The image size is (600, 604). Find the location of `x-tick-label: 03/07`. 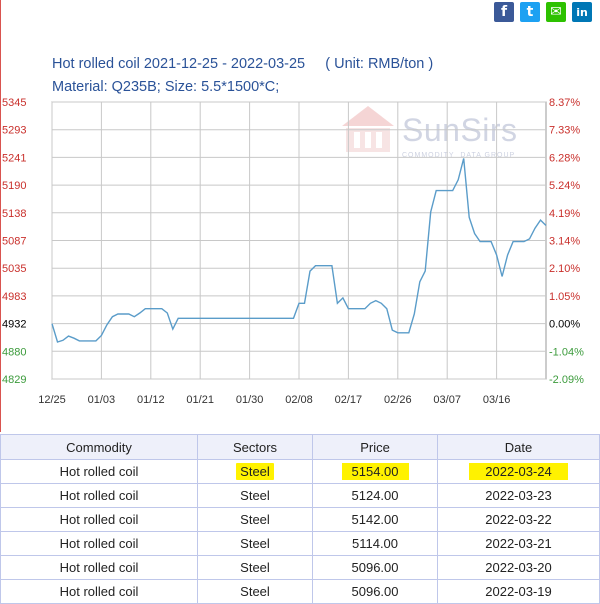

x-tick-label: 03/07 is located at coordinates (447, 400).